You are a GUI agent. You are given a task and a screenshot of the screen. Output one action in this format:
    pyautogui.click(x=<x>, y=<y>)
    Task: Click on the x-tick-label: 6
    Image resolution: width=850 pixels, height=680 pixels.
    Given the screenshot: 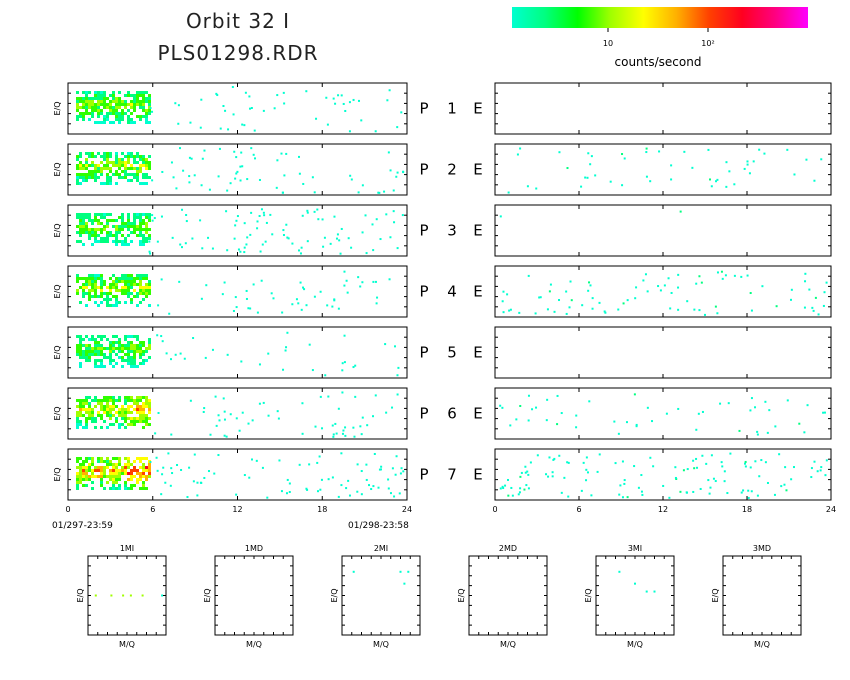 What is the action you would take?
    pyautogui.click(x=152, y=509)
    